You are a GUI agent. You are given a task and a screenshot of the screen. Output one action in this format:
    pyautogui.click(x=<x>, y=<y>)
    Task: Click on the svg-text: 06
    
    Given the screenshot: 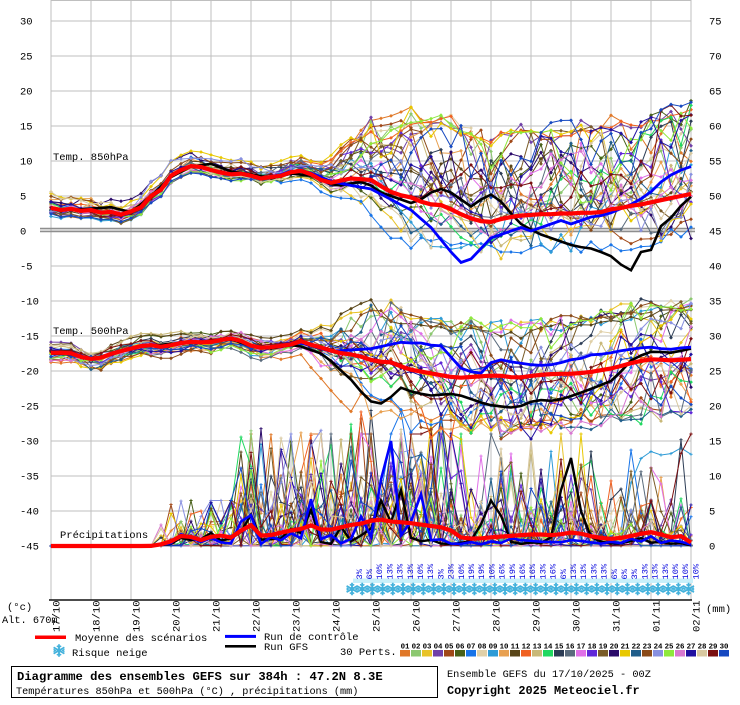 What is the action you would take?
    pyautogui.click(x=460, y=648)
    